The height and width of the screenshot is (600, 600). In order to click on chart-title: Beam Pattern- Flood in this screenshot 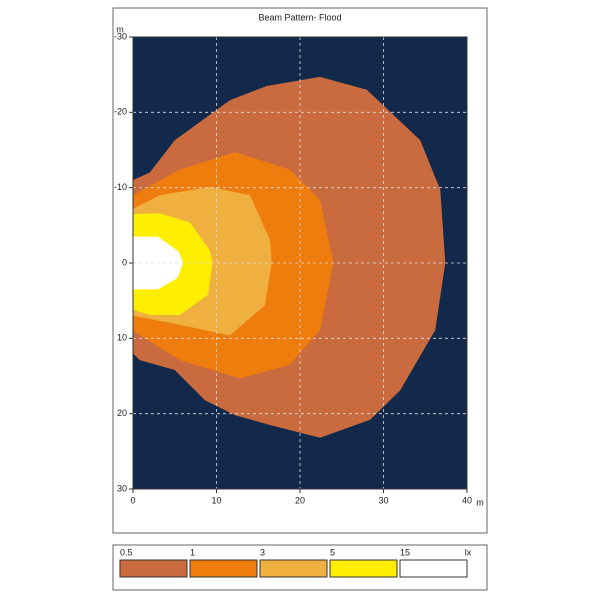, I will do `click(299, 17)`.